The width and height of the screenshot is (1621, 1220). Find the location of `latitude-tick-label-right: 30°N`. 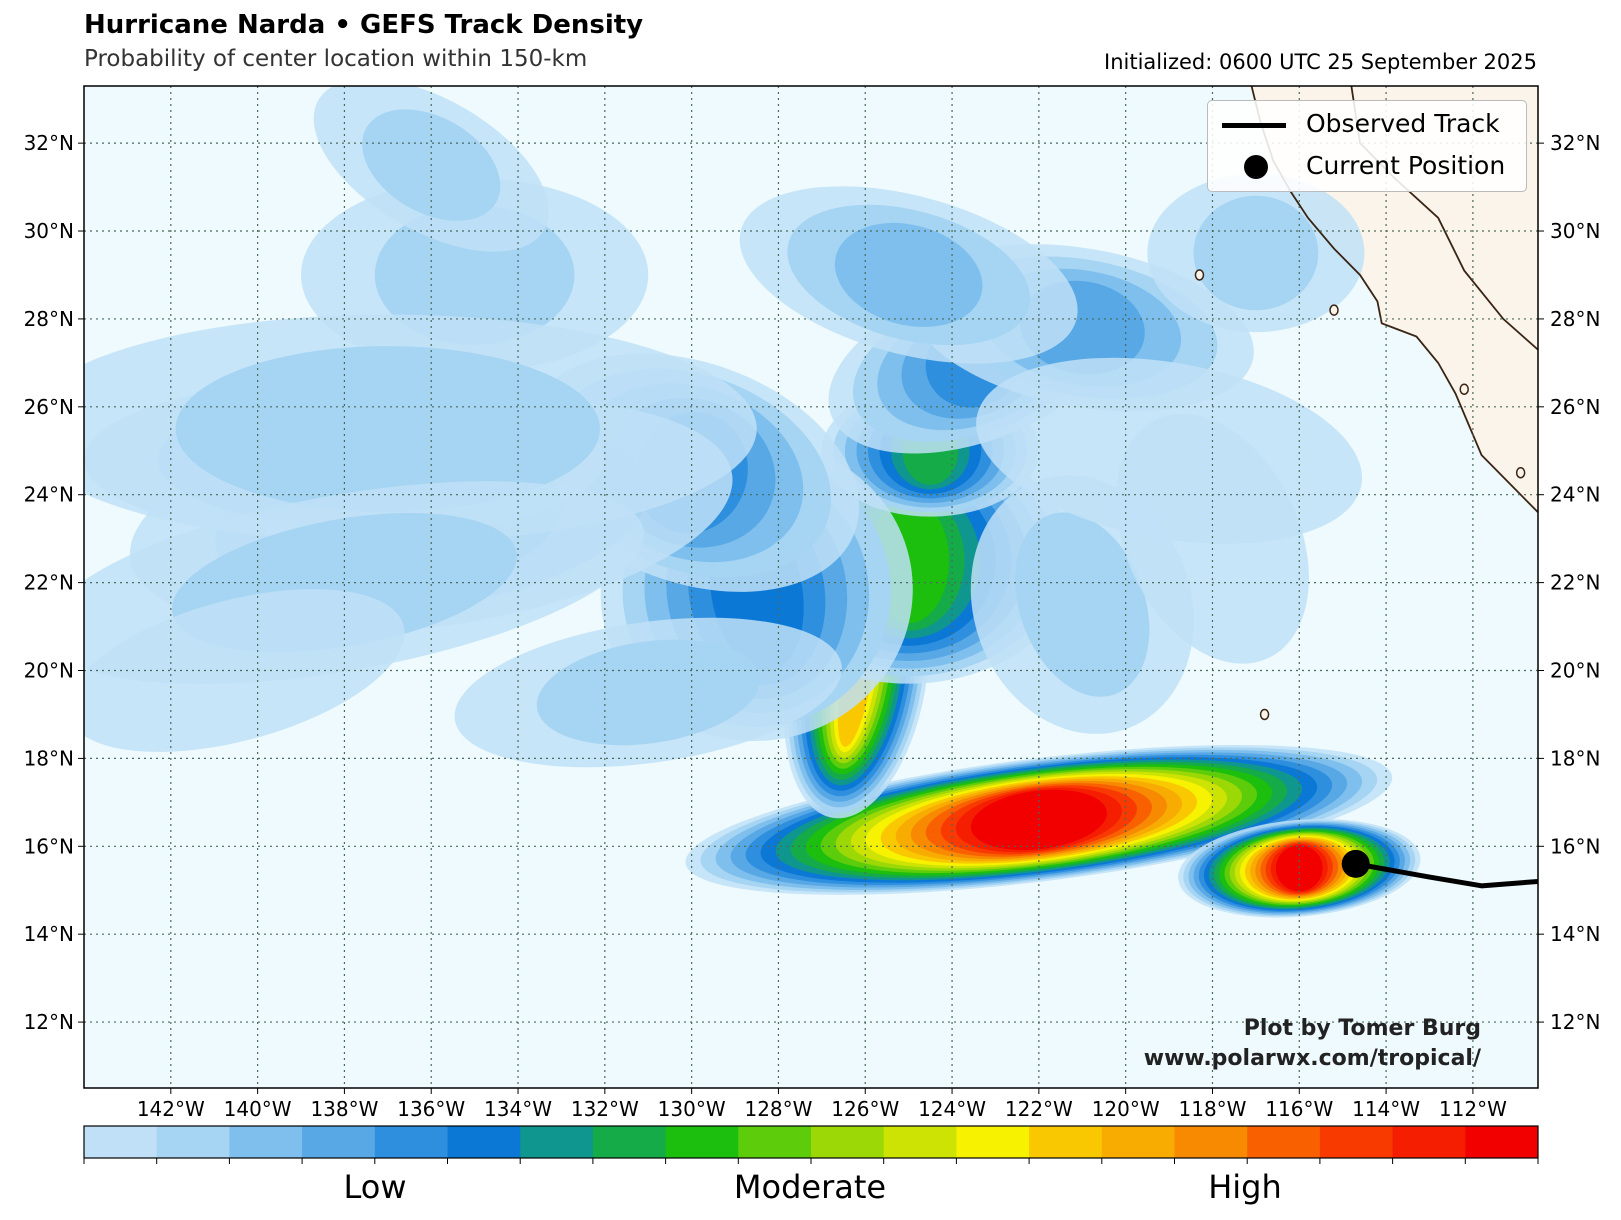

latitude-tick-label-right: 30°N is located at coordinates (1575, 231).